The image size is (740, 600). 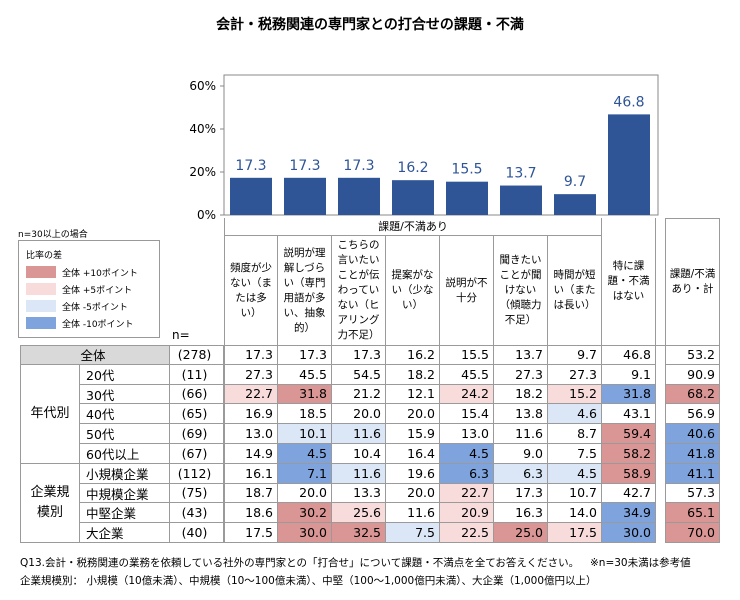 What do you see at coordinates (50, 503) in the screenshot?
I see `group-label: 企業規模別` at bounding box center [50, 503].